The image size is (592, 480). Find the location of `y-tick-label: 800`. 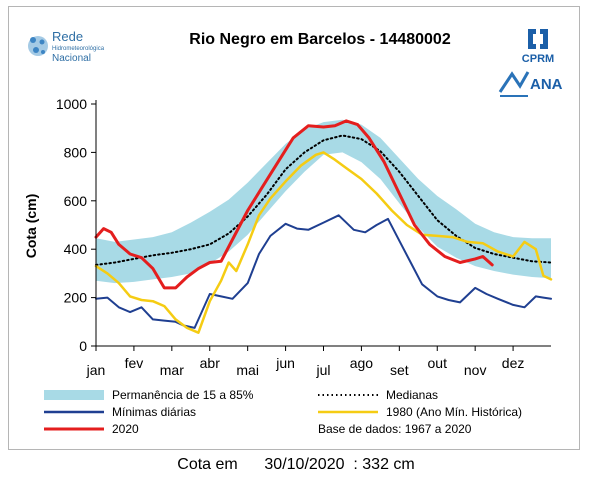

y-tick-label: 800 is located at coordinates (76, 152).